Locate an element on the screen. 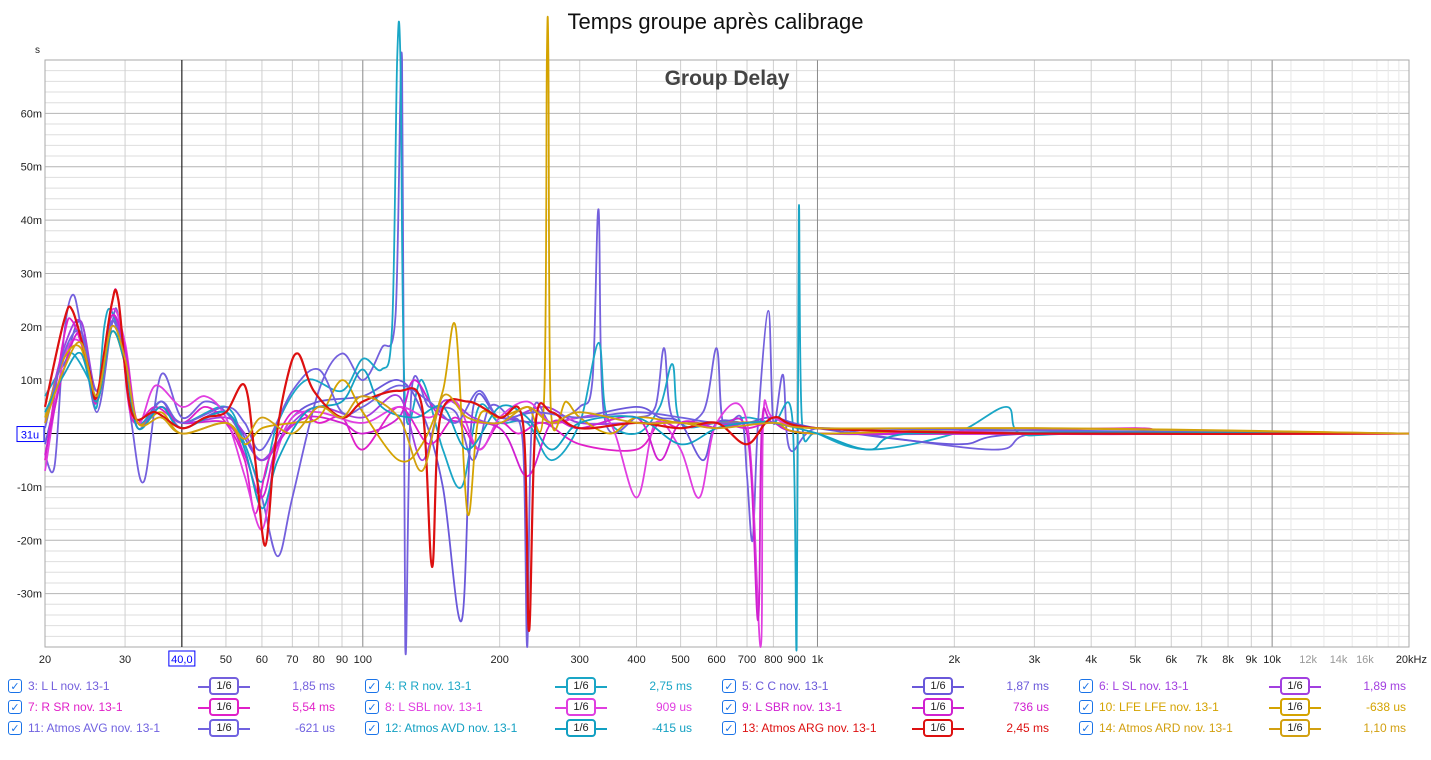  x-tick-label: 800 is located at coordinates (773, 660).